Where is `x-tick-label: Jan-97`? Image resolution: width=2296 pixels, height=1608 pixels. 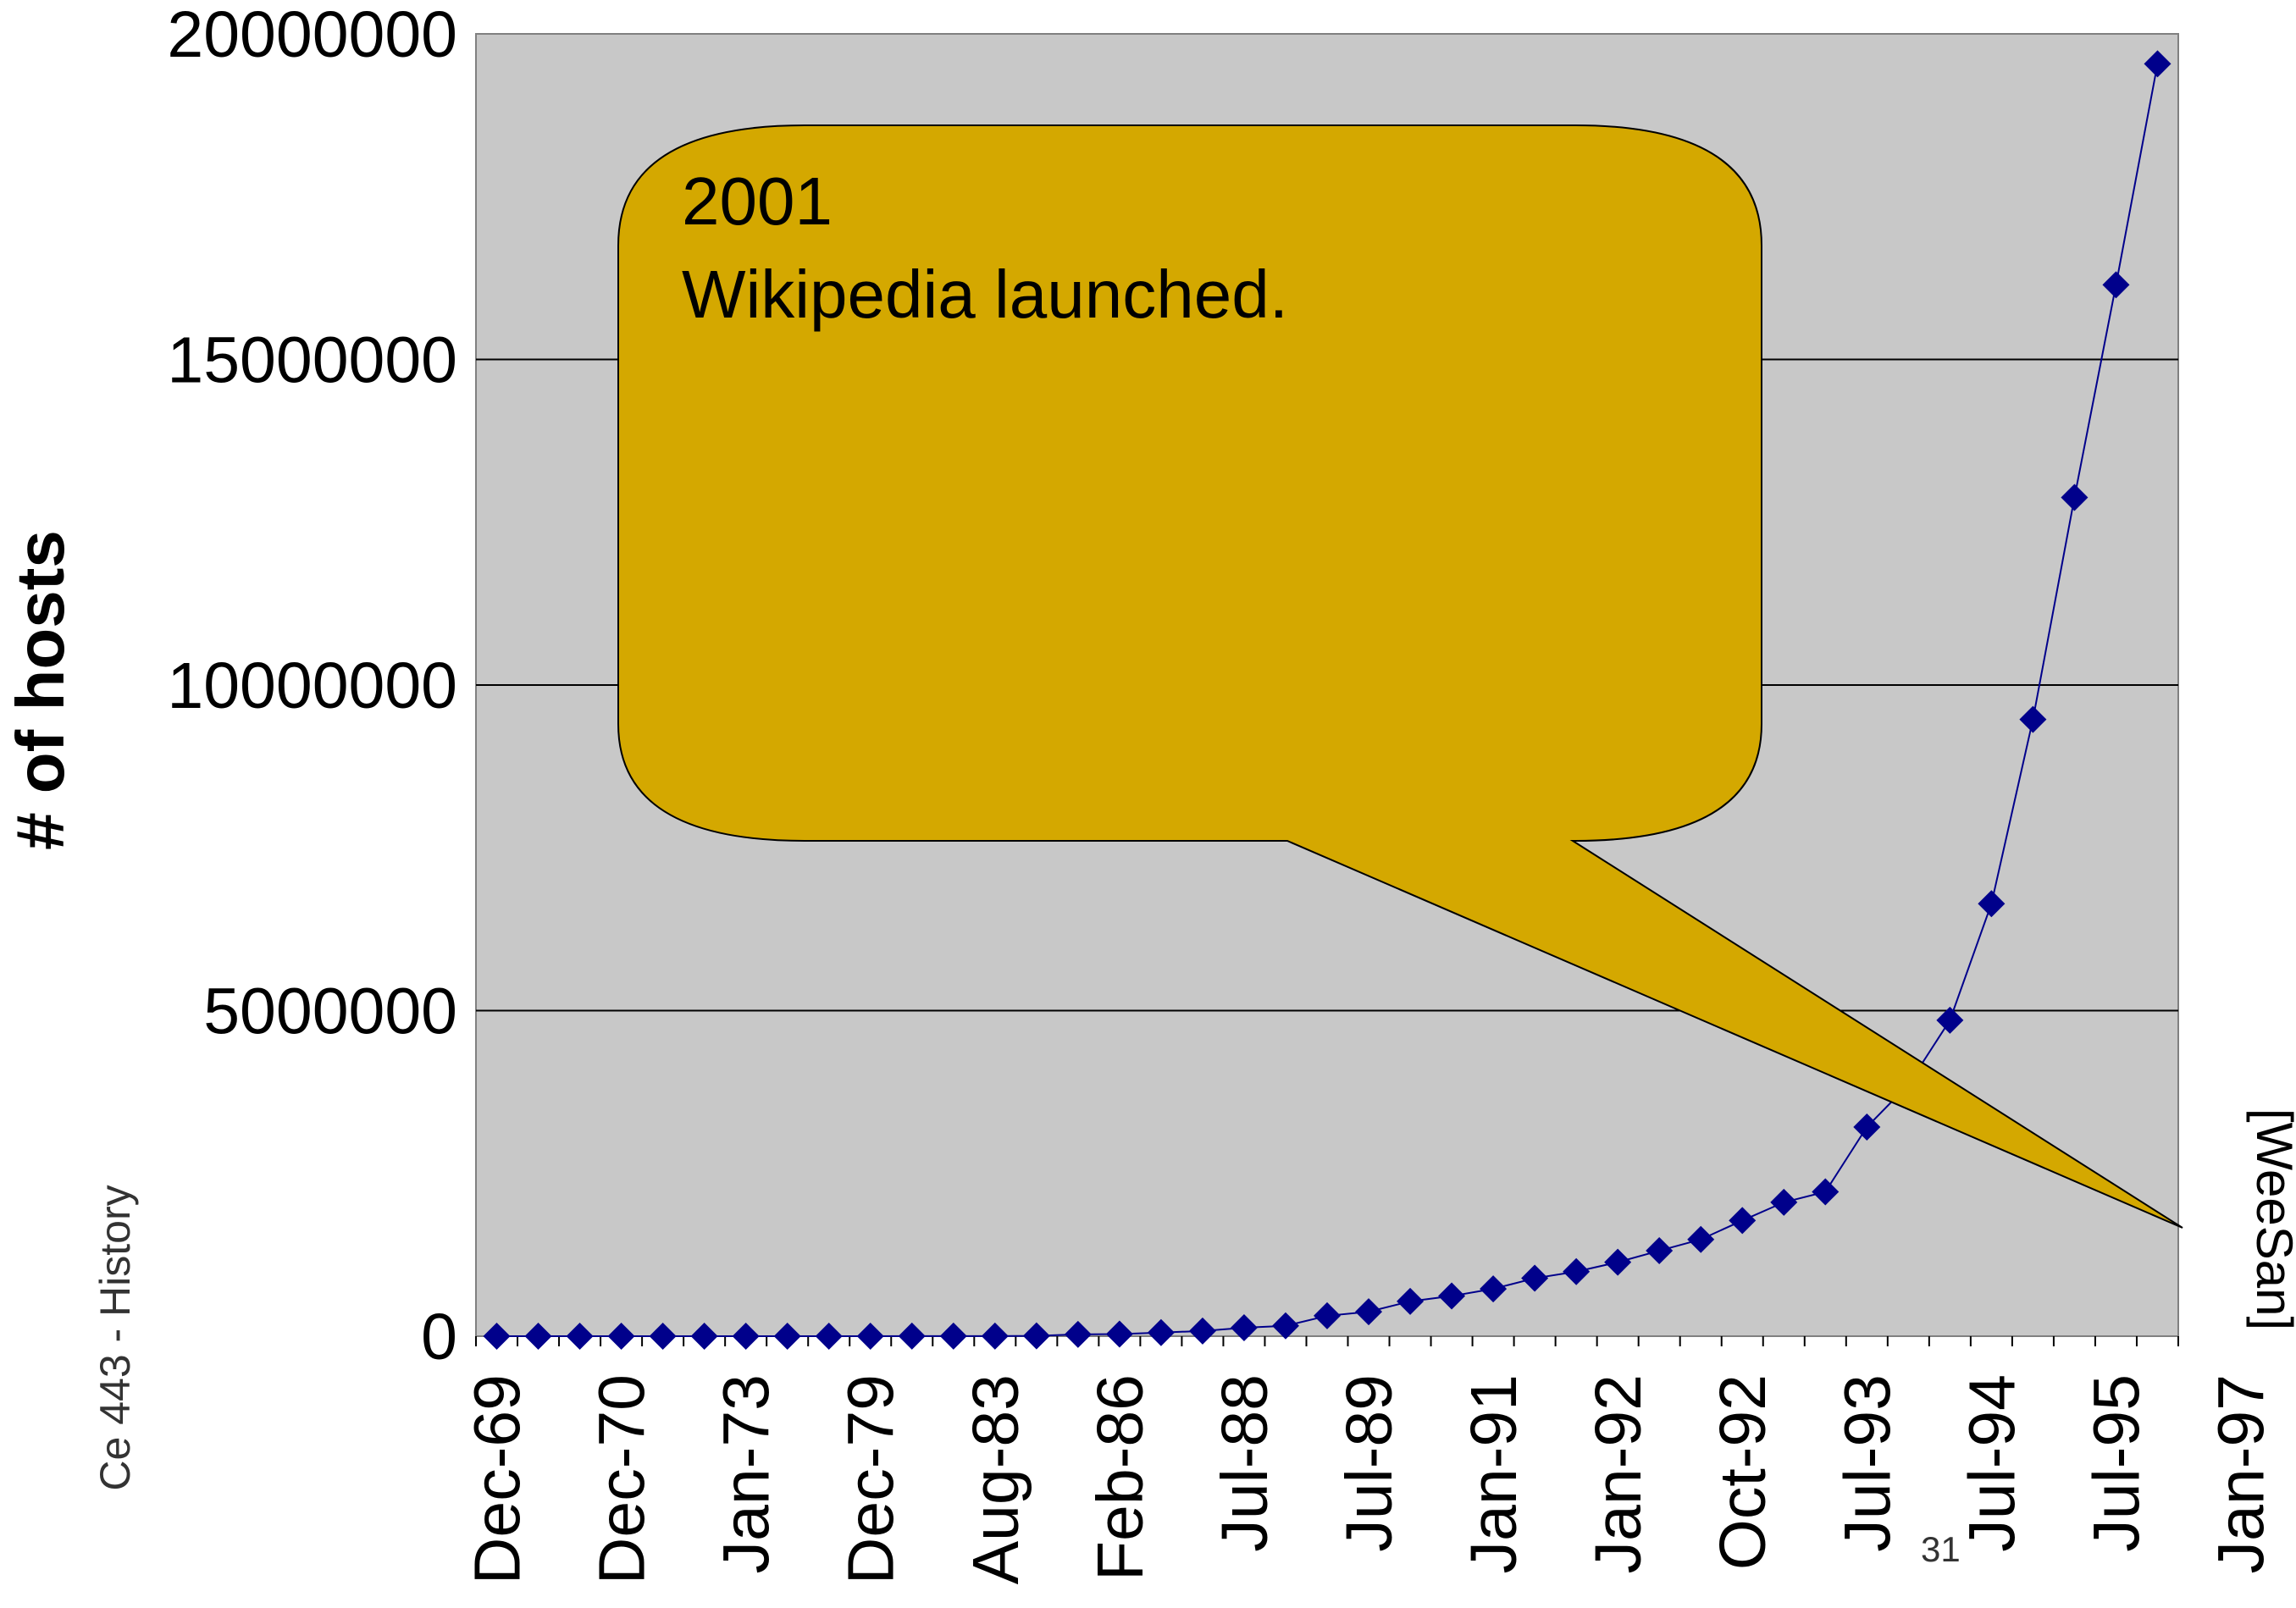
x-tick-label: Jan-97 is located at coordinates (2241, 1474).